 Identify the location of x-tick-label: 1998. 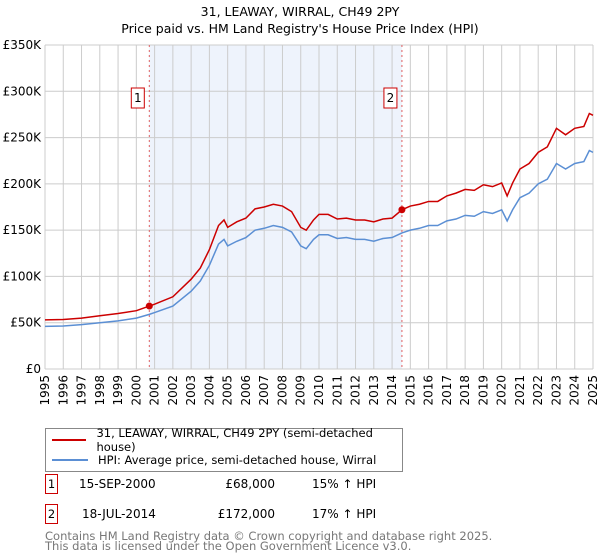
(100, 390).